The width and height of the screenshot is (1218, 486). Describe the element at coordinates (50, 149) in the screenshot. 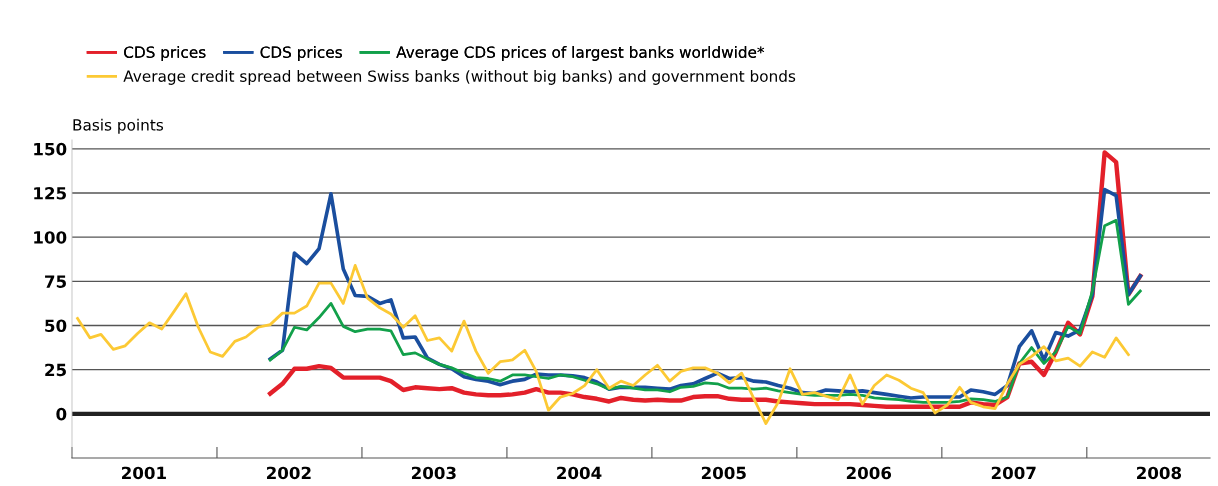

I see `y-tick-label: 150` at that location.